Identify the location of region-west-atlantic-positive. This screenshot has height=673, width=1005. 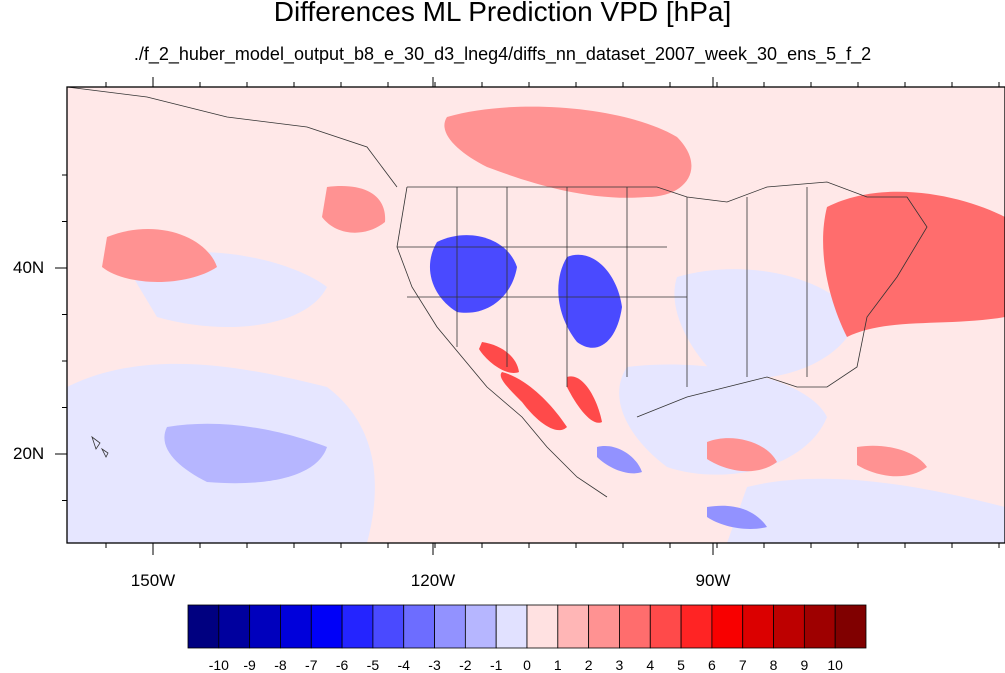
(914, 264).